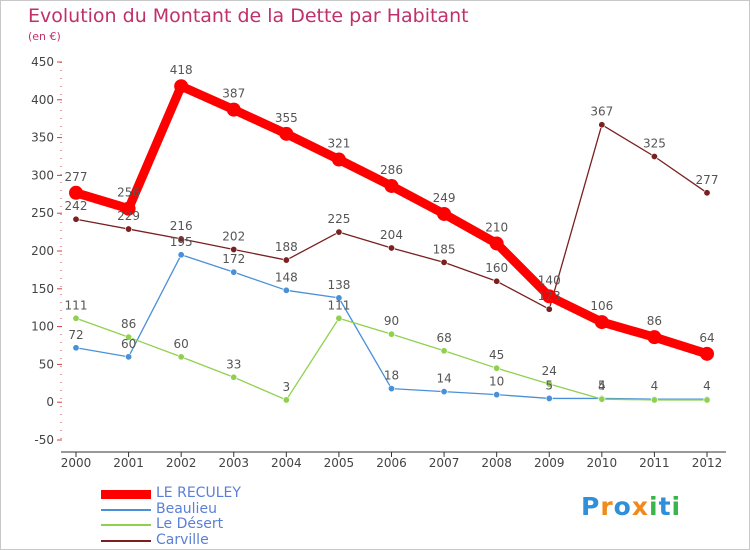  I want to click on data-label: 321, so click(338, 144).